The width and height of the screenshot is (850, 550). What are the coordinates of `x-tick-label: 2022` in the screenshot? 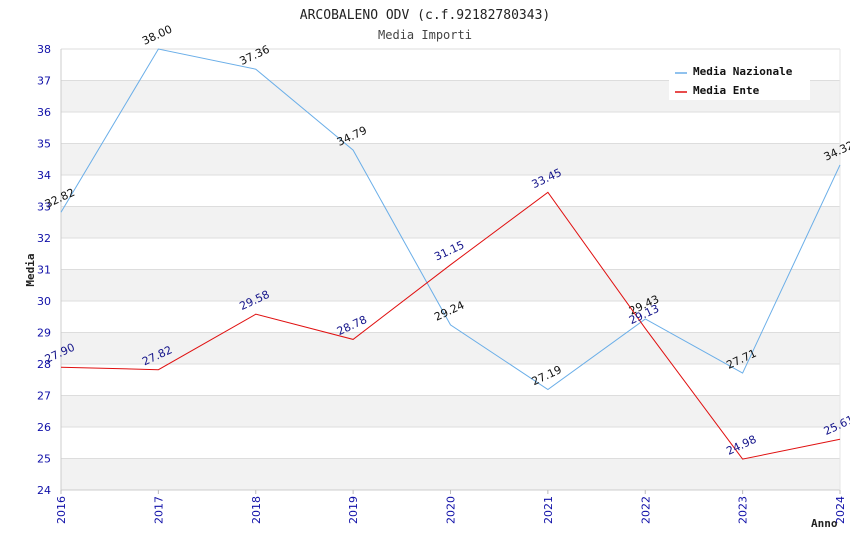 It's located at (645, 510).